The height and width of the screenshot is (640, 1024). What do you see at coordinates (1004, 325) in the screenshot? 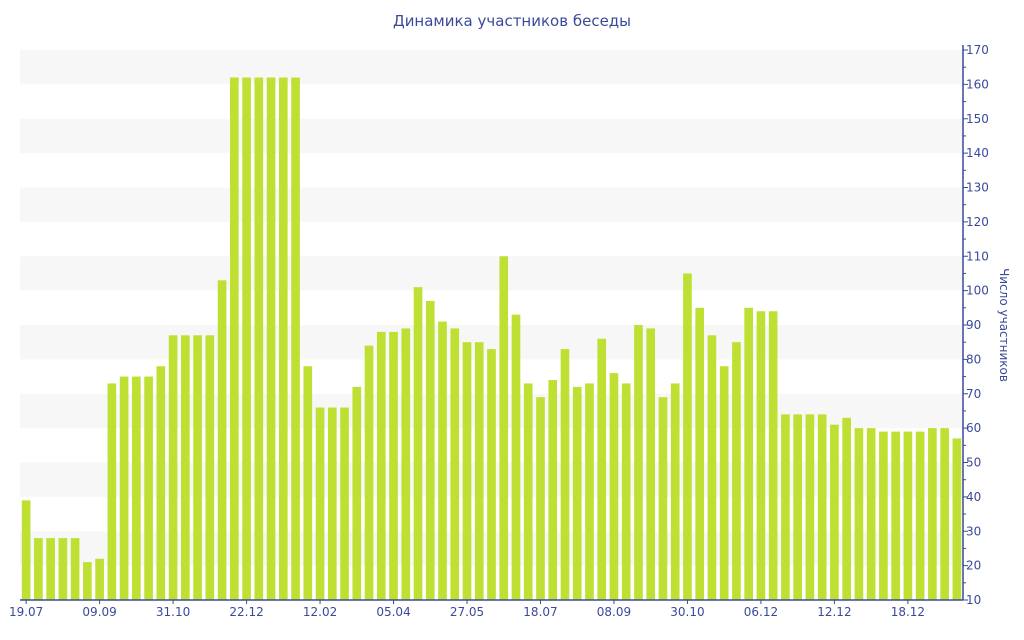
I see `y-axis-label: Число участников` at bounding box center [1004, 325].